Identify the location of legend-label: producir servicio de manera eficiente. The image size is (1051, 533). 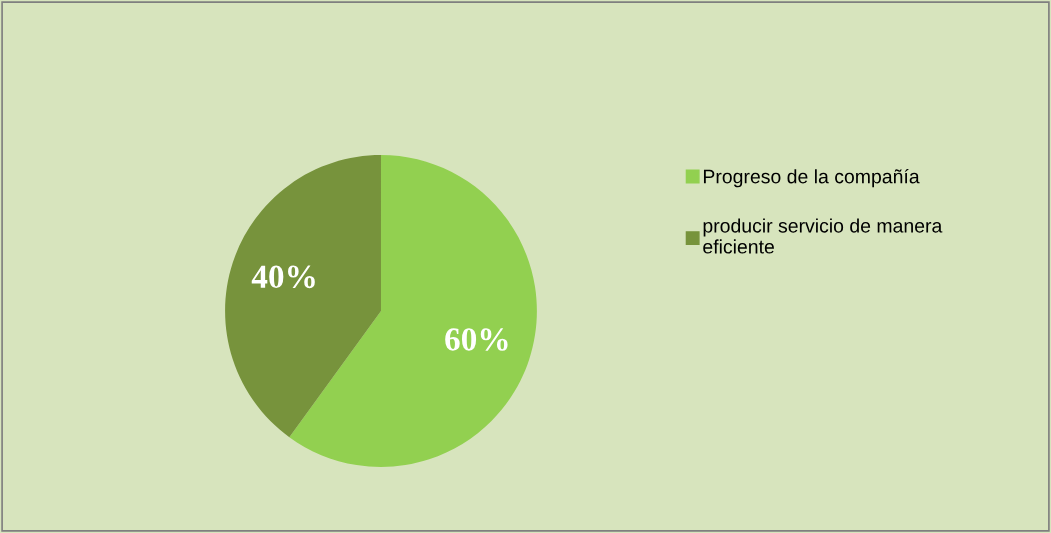
(823, 236).